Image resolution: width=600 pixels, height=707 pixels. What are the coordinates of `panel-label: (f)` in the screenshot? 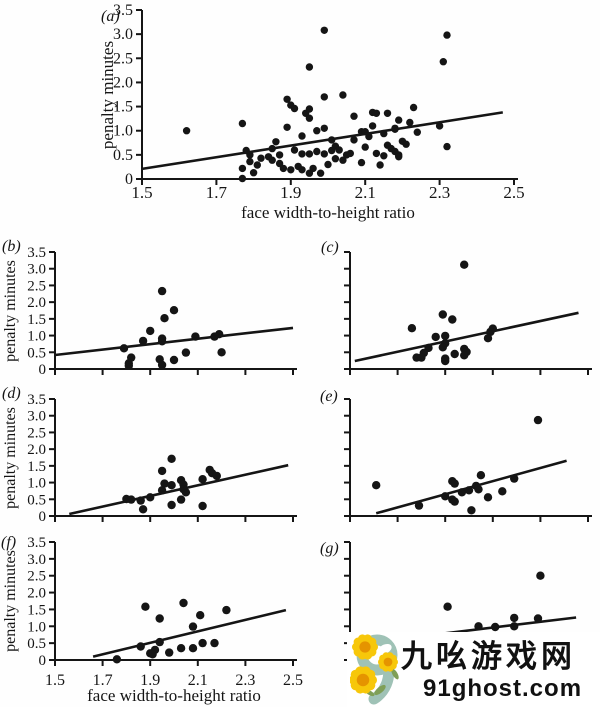 It's located at (8, 542).